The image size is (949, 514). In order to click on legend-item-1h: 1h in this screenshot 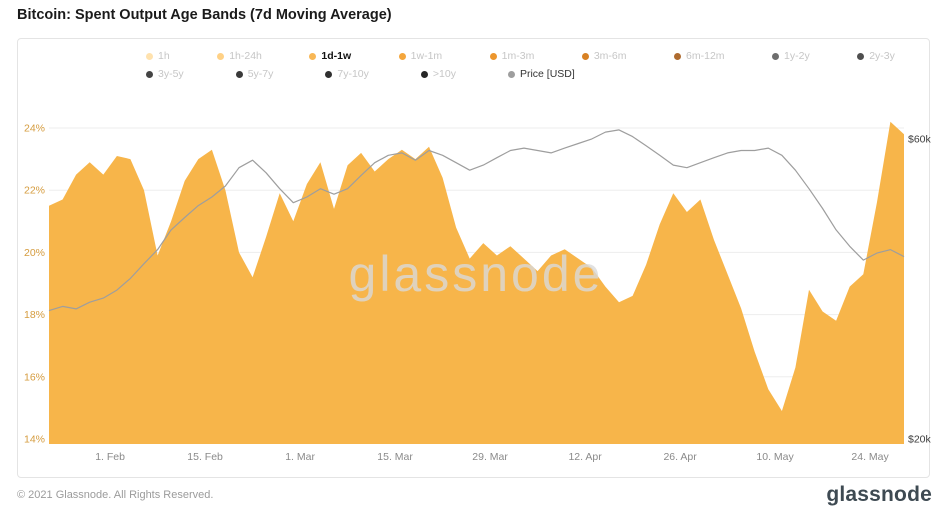, I will do `click(158, 56)`.